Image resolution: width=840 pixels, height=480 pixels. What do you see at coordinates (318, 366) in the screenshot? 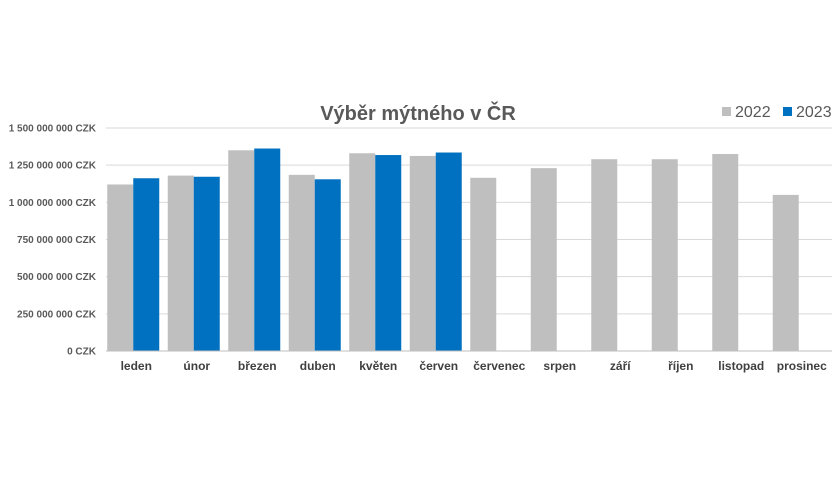
I see `x-tick-label: duben` at bounding box center [318, 366].